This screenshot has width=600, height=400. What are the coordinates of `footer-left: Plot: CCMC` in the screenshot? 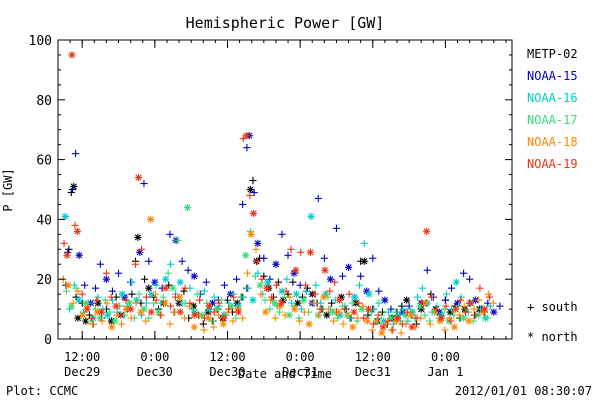 It's located at (42, 391).